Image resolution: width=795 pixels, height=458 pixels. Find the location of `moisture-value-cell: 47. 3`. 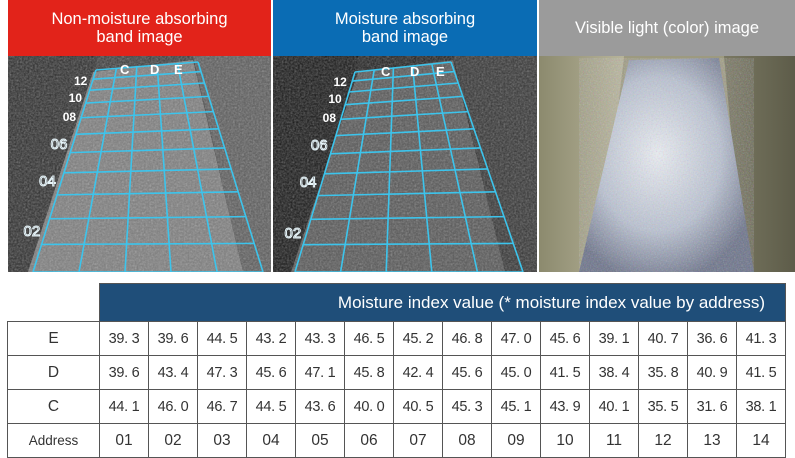

moisture-value-cell: 47. 3 is located at coordinates (222, 372).